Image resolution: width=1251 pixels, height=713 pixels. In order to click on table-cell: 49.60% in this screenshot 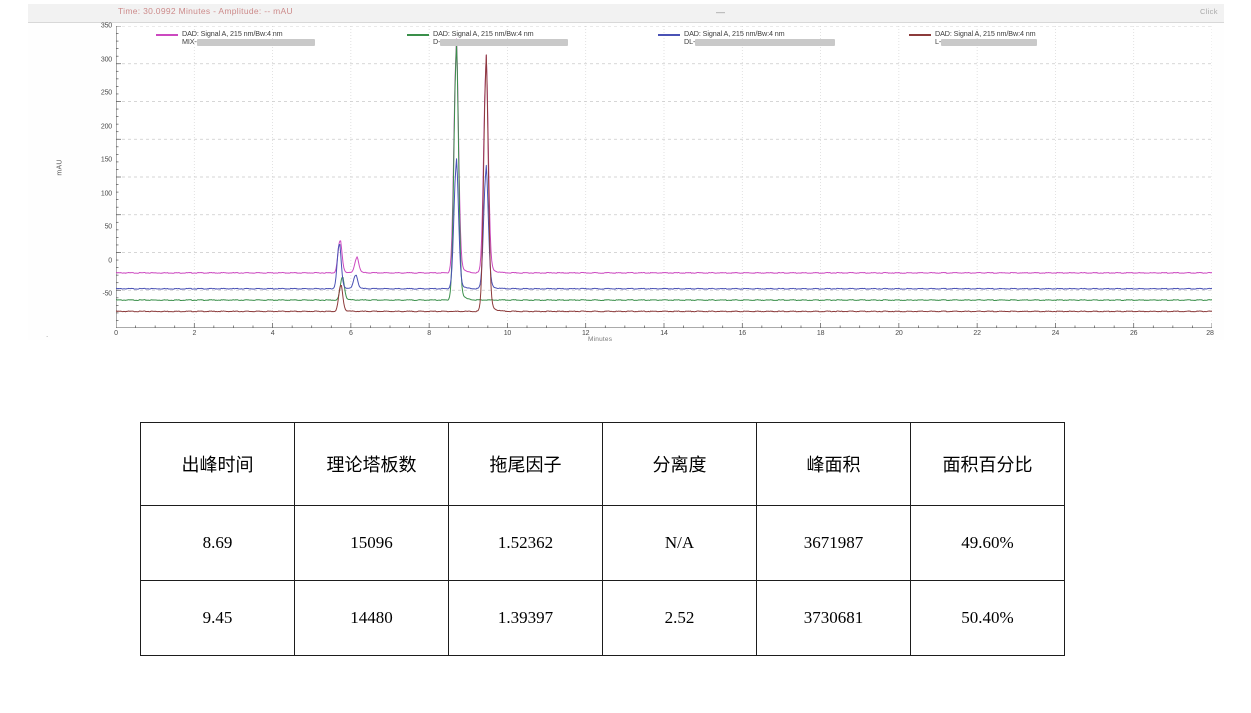, I will do `click(987, 543)`.